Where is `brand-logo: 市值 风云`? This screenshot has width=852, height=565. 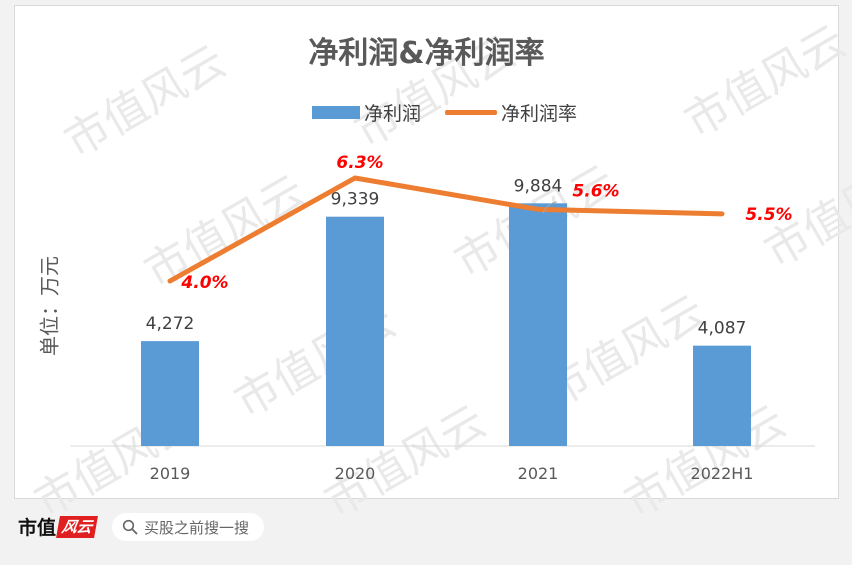 brand-logo: 市值 风云 is located at coordinates (58, 526).